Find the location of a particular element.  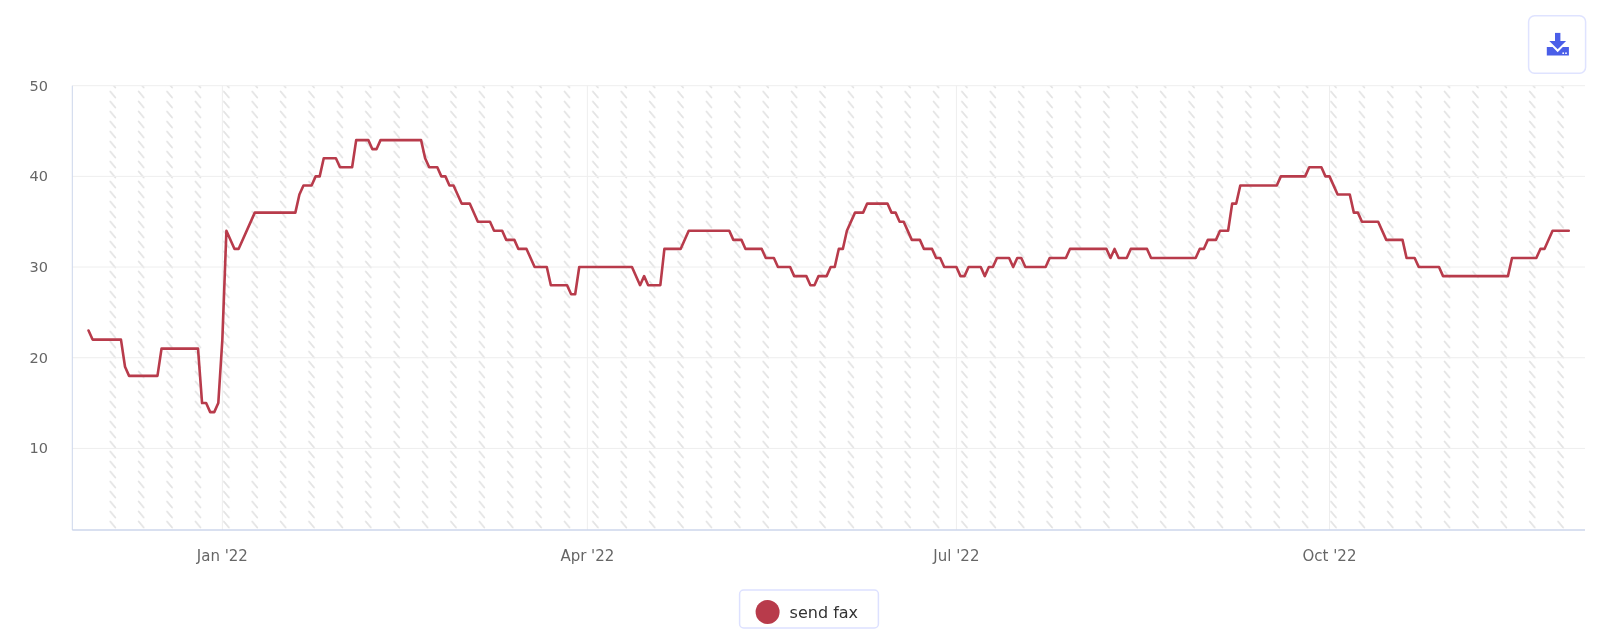

legend-label: send fax is located at coordinates (824, 612).